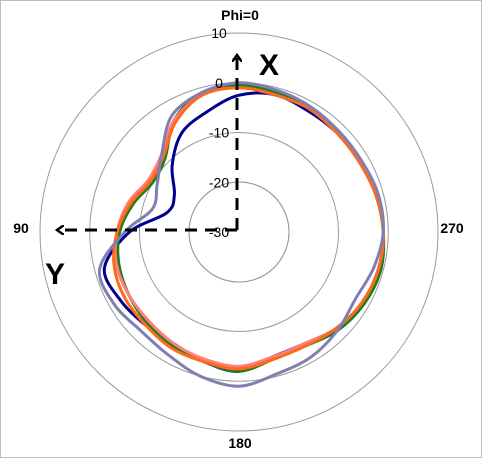  I want to click on angle-label-right: 270, so click(452, 228).